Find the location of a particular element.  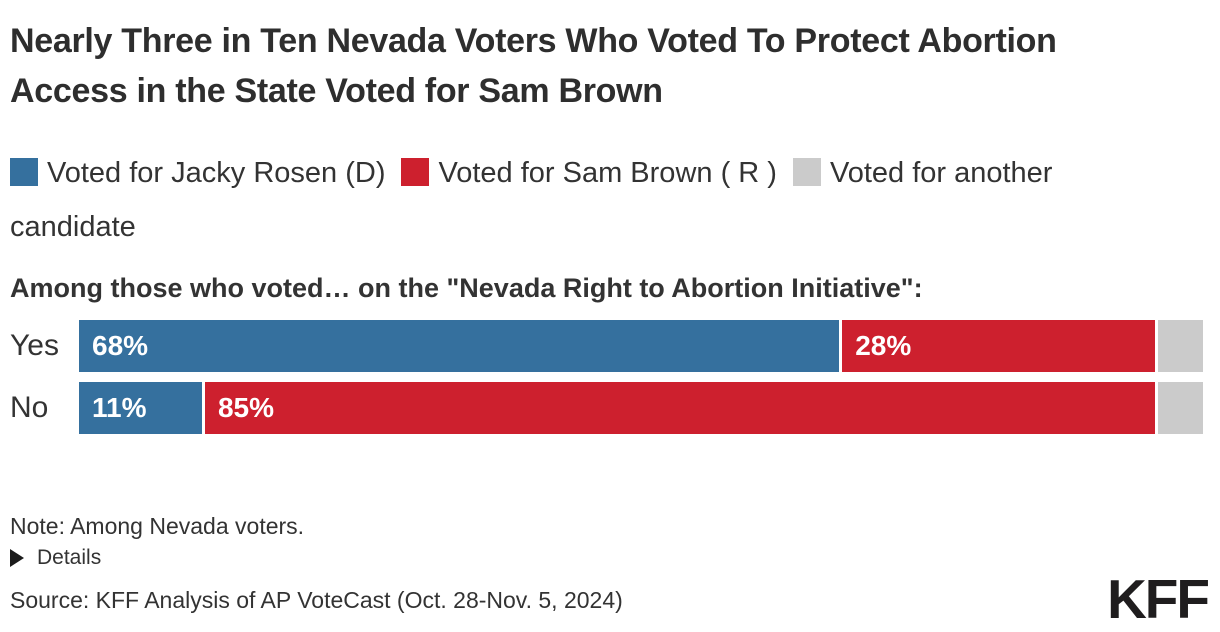

chart-row-yes: Yes 68% 28% is located at coordinates (606, 346).